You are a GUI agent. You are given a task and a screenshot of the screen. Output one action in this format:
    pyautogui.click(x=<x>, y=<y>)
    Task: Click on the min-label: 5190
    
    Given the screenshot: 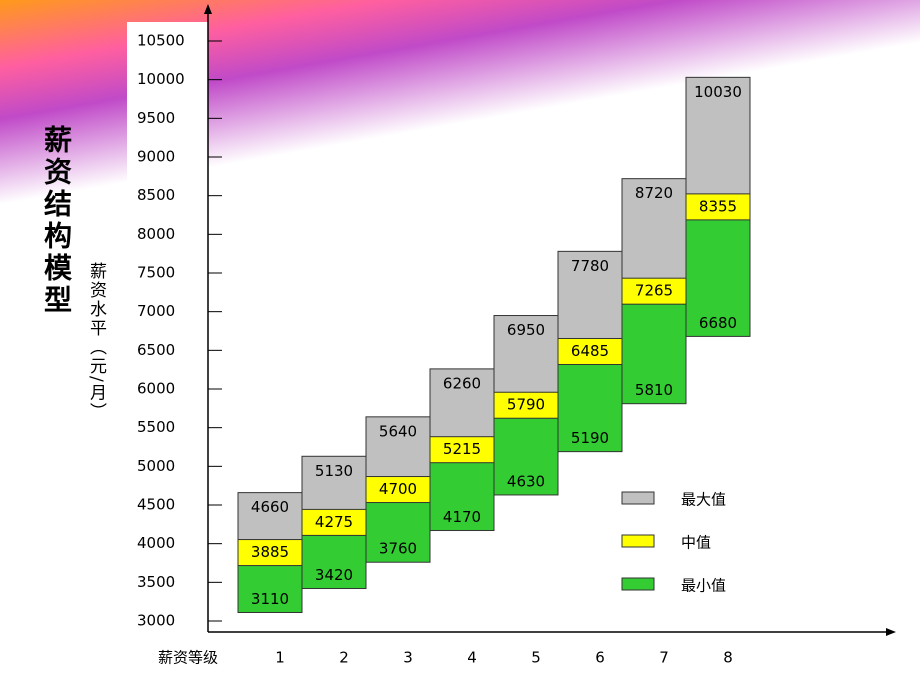 What is the action you would take?
    pyautogui.click(x=590, y=438)
    